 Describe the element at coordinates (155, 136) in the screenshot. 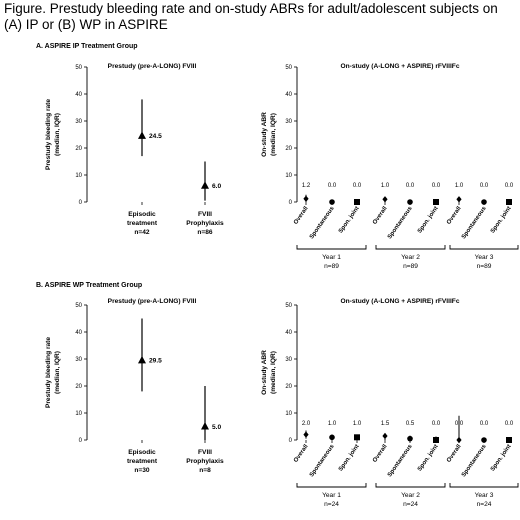

I see `value-label: 24.5` at that location.